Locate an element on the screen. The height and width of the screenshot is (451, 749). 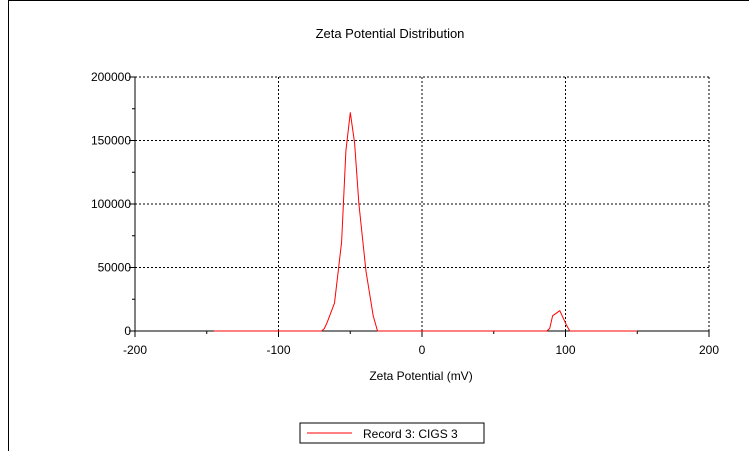
x-tick-label: -100 is located at coordinates (278, 350).